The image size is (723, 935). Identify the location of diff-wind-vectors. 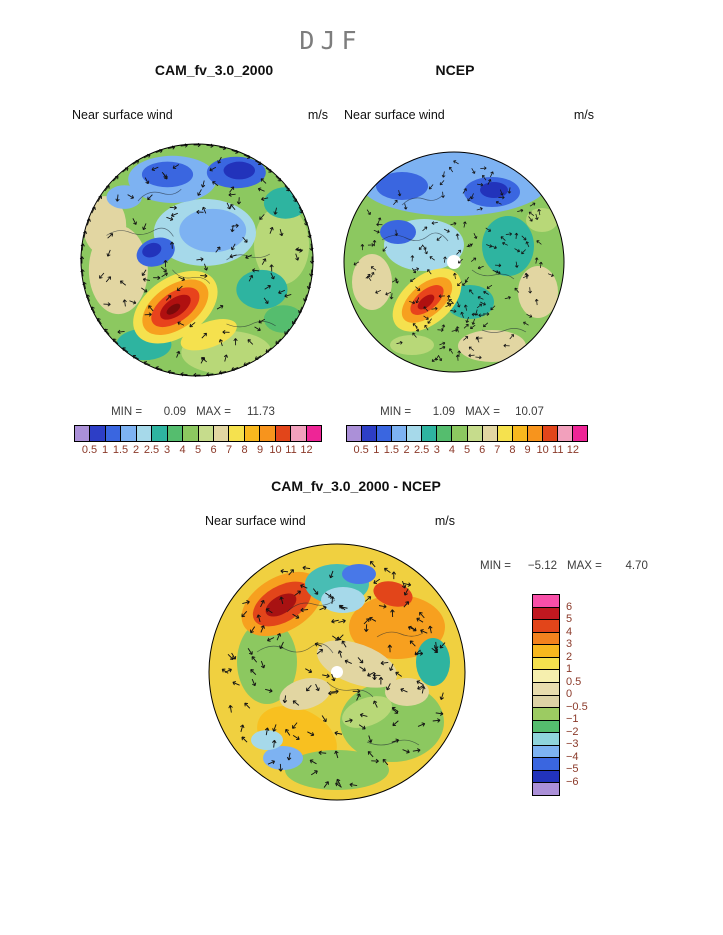
(333, 674).